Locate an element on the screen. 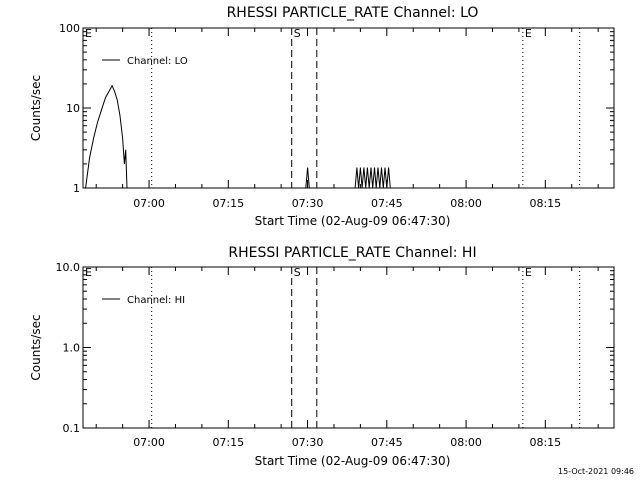 Image resolution: width=640 pixels, height=480 pixels. y-tick-label: 1 is located at coordinates (76, 188).